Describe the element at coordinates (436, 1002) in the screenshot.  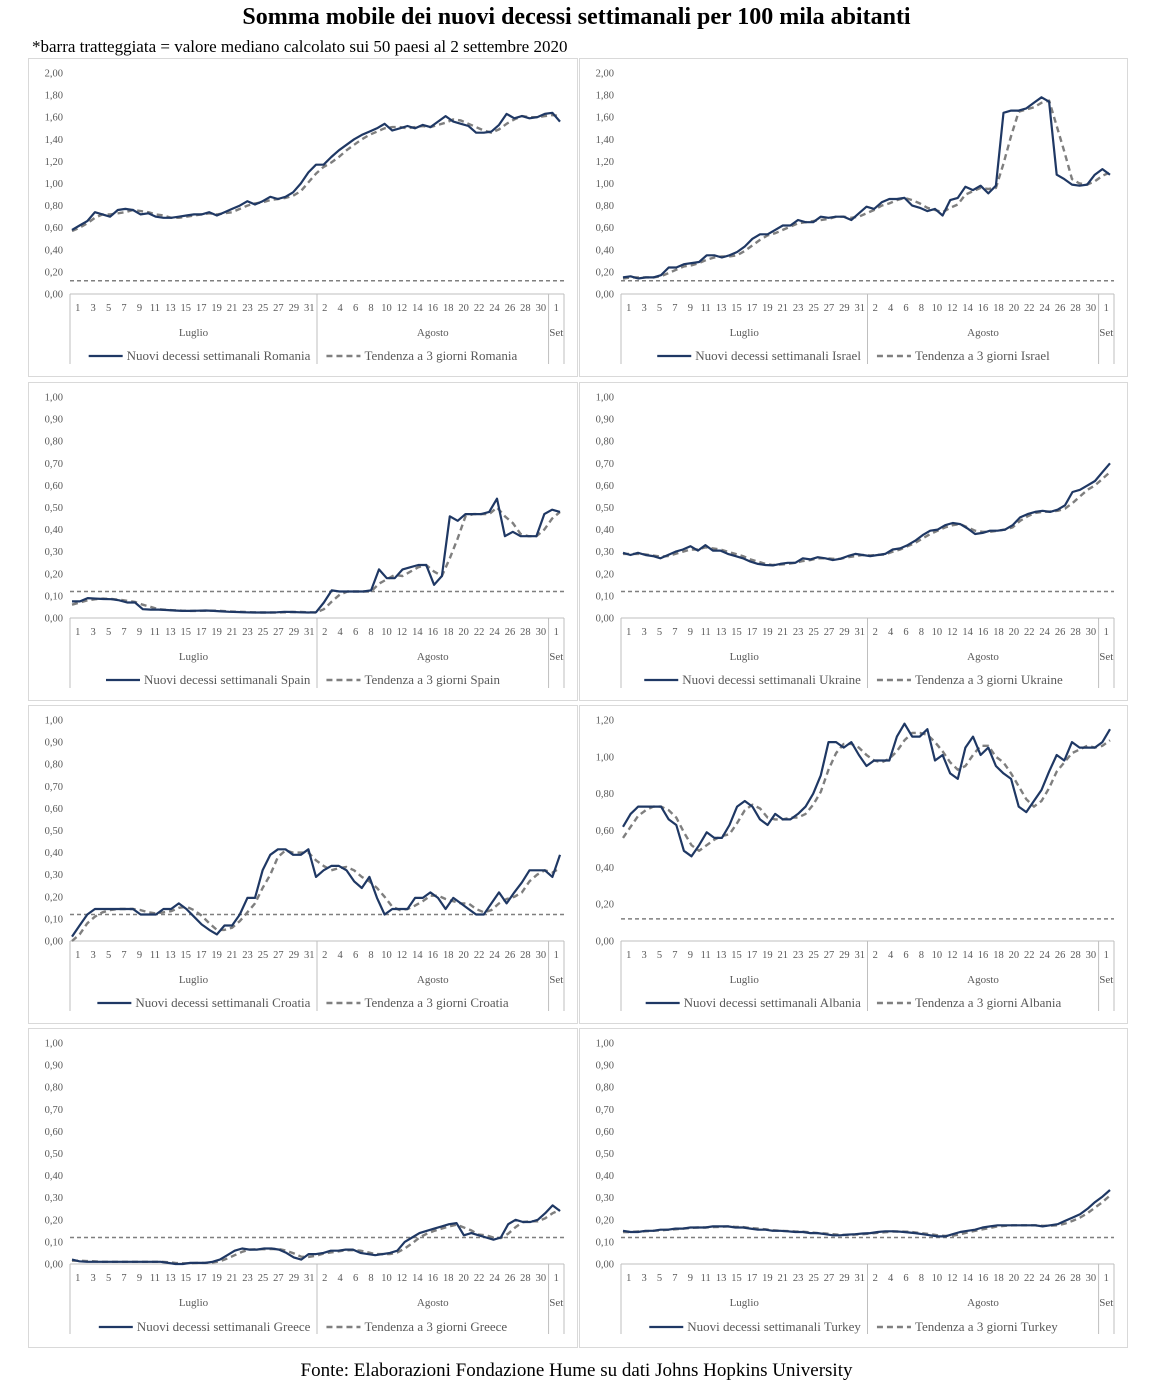
I see `legend-label-3day-trend: Tendenza a 3 giorni Croatia` at that location.